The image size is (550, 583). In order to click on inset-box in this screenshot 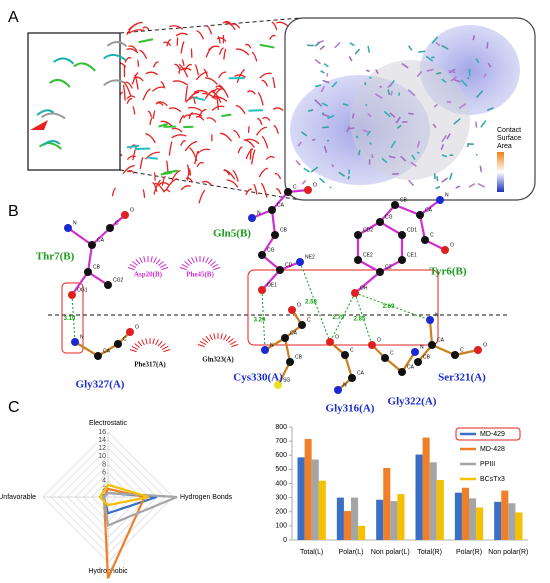, I will do `click(74, 101)`.